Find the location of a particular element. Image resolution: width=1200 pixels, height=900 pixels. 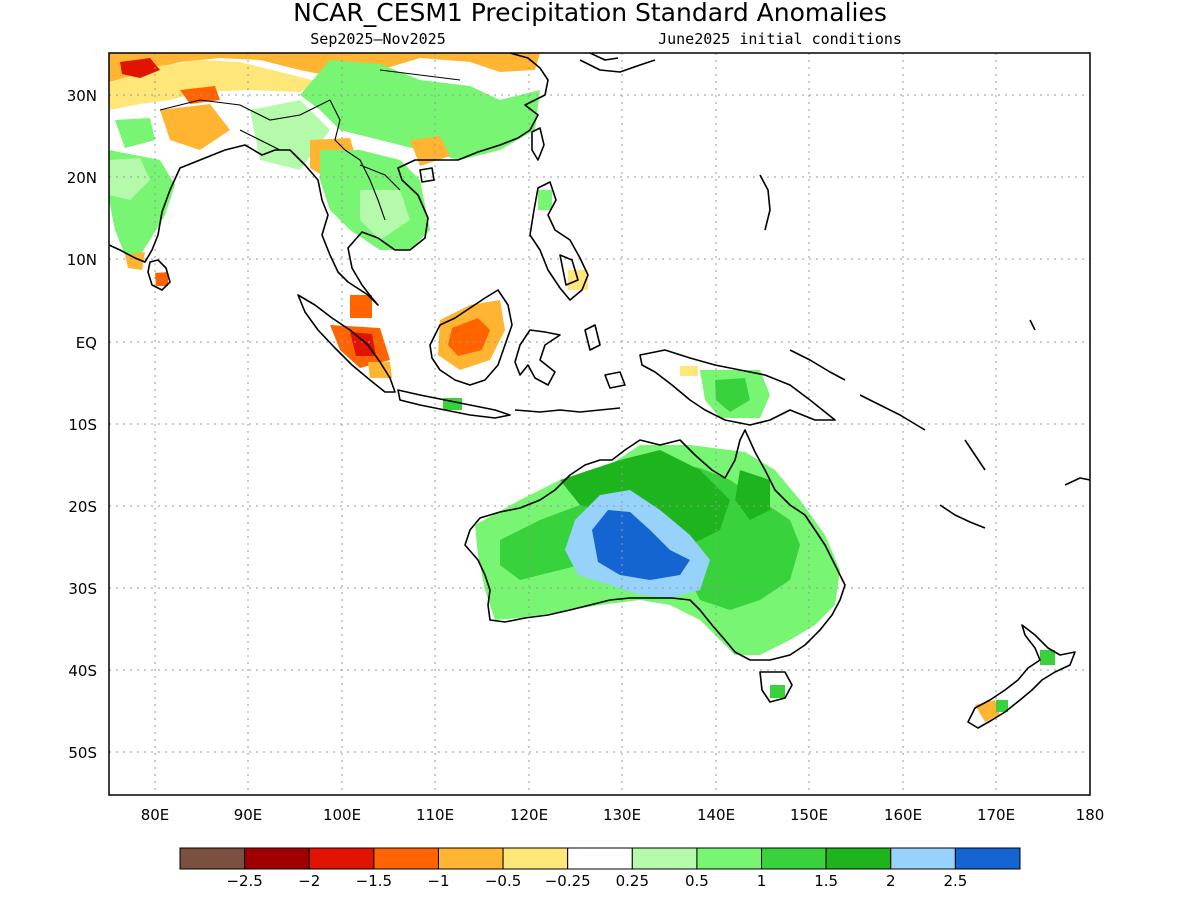

lat-label: 10S is located at coordinates (82, 425).